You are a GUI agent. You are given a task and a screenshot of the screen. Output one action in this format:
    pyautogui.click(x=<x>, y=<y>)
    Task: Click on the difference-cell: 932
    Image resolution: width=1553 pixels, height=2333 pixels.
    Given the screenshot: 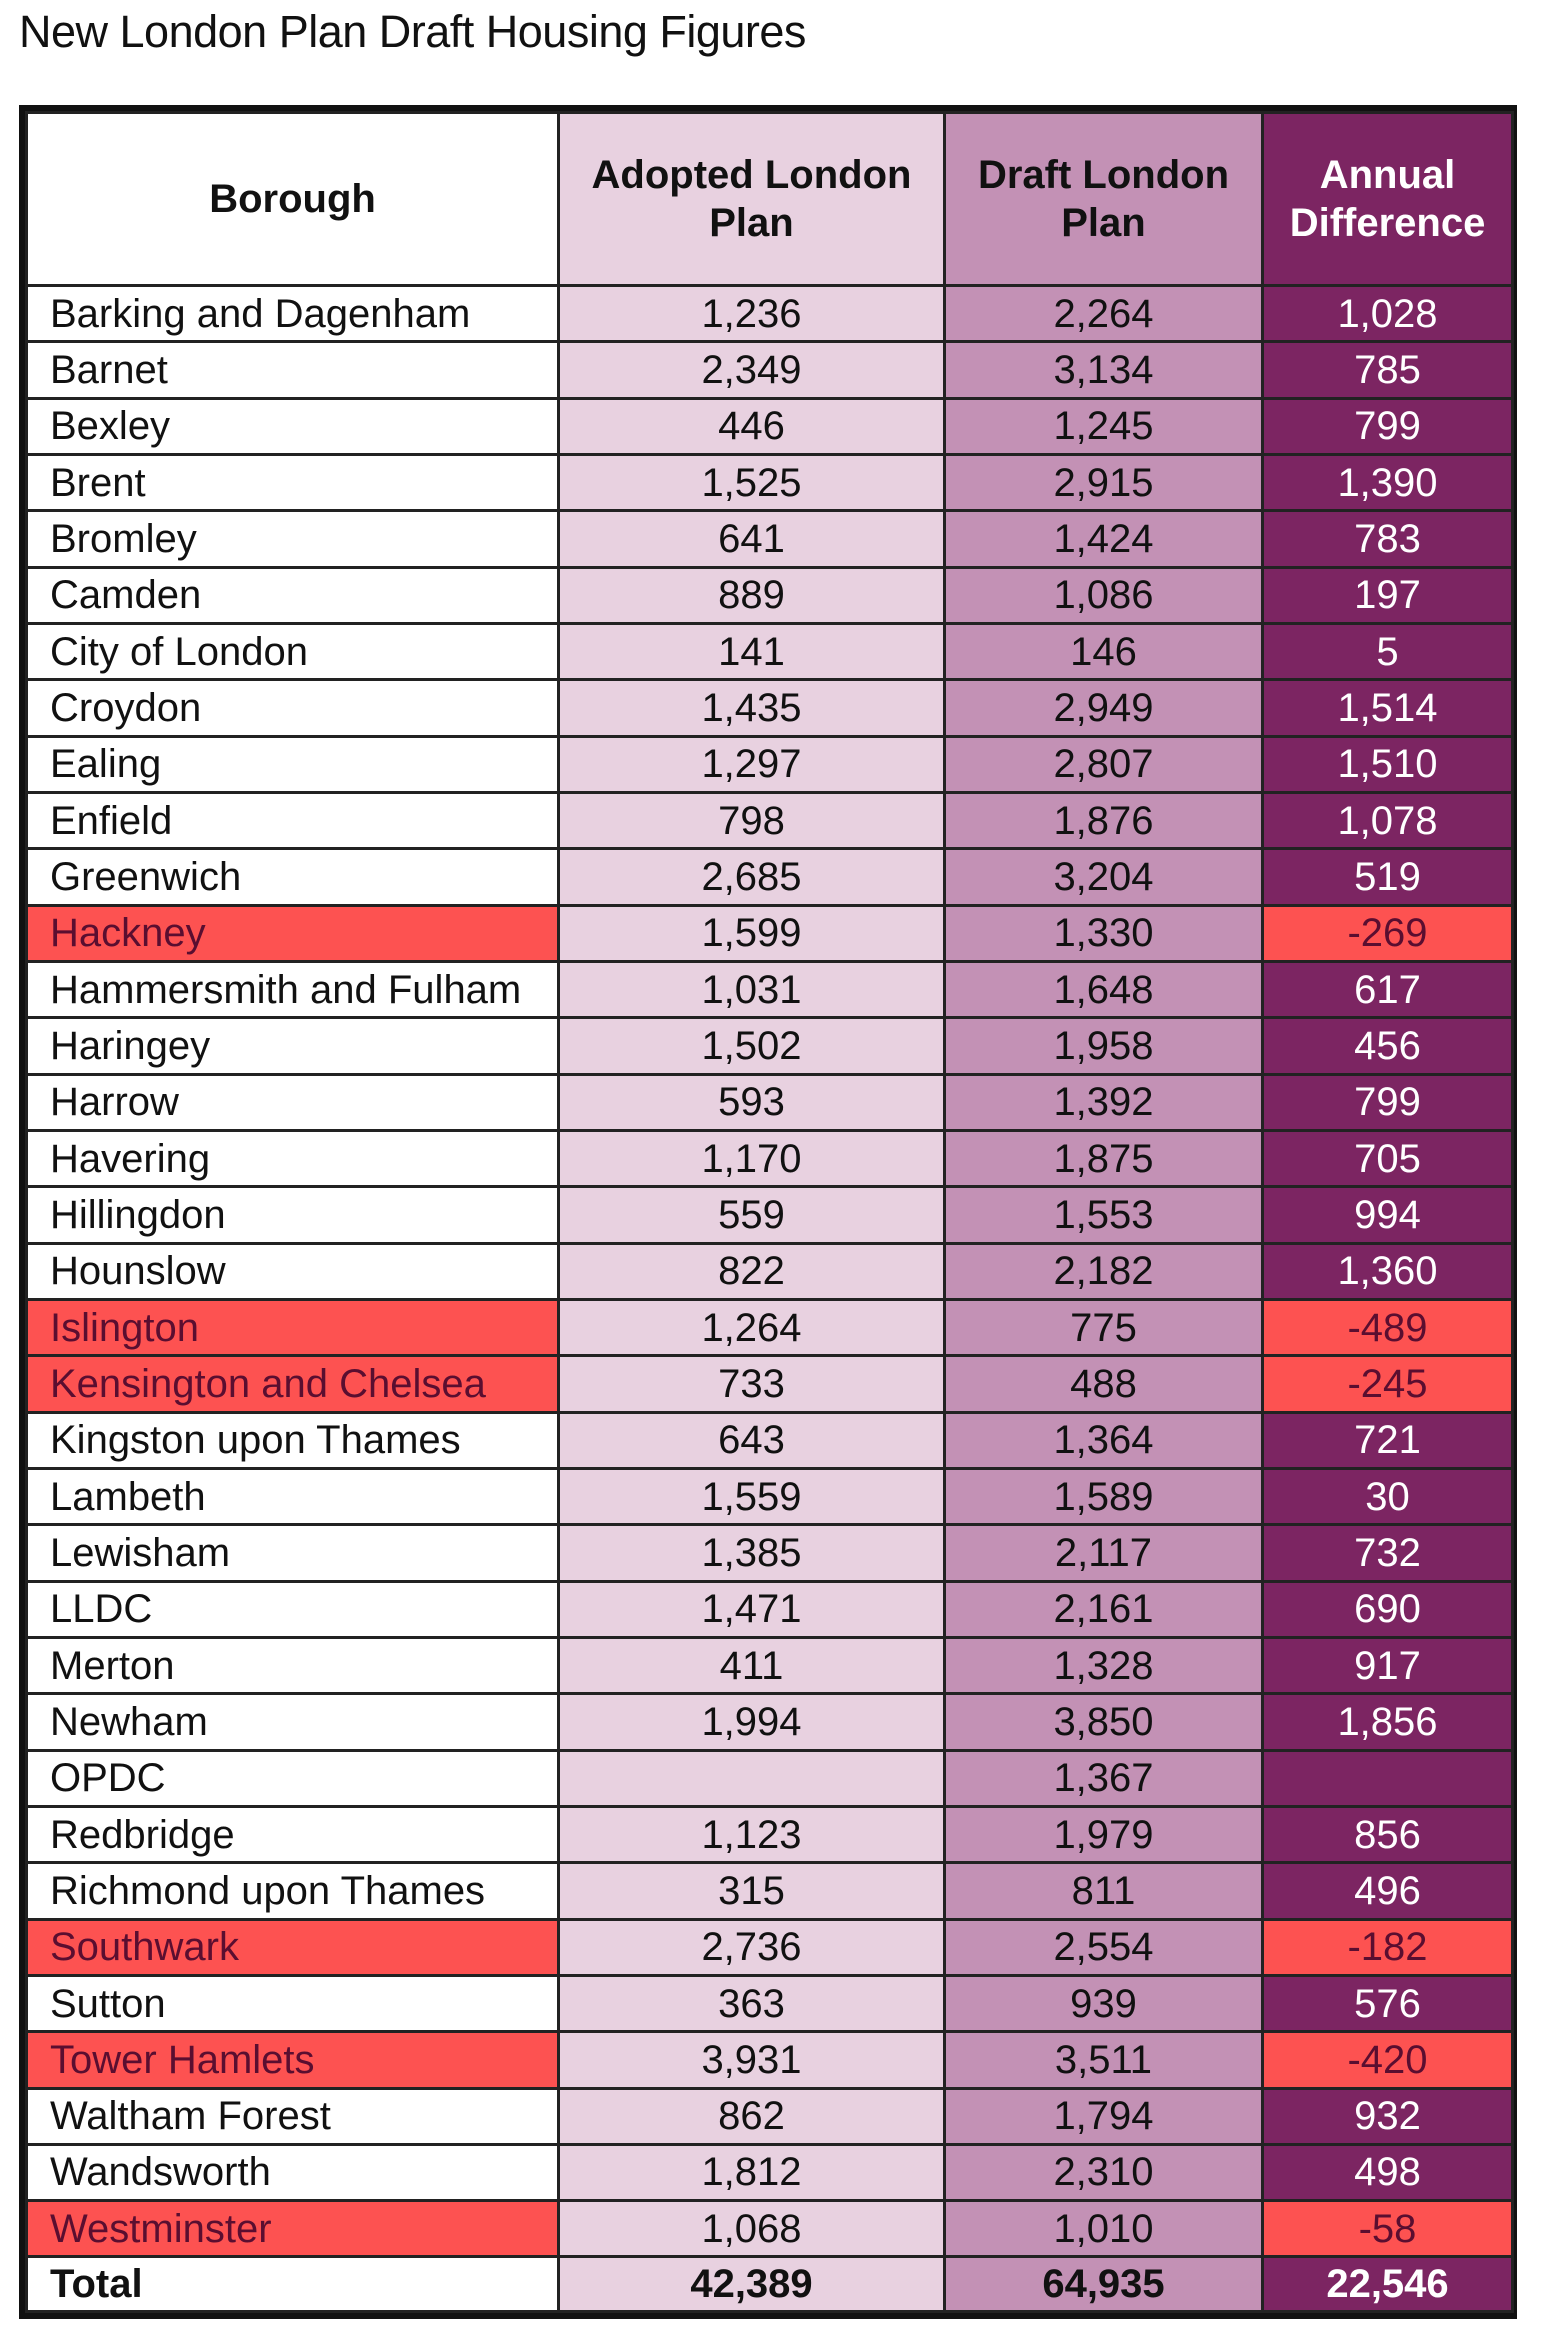 What is the action you would take?
    pyautogui.click(x=1387, y=2116)
    